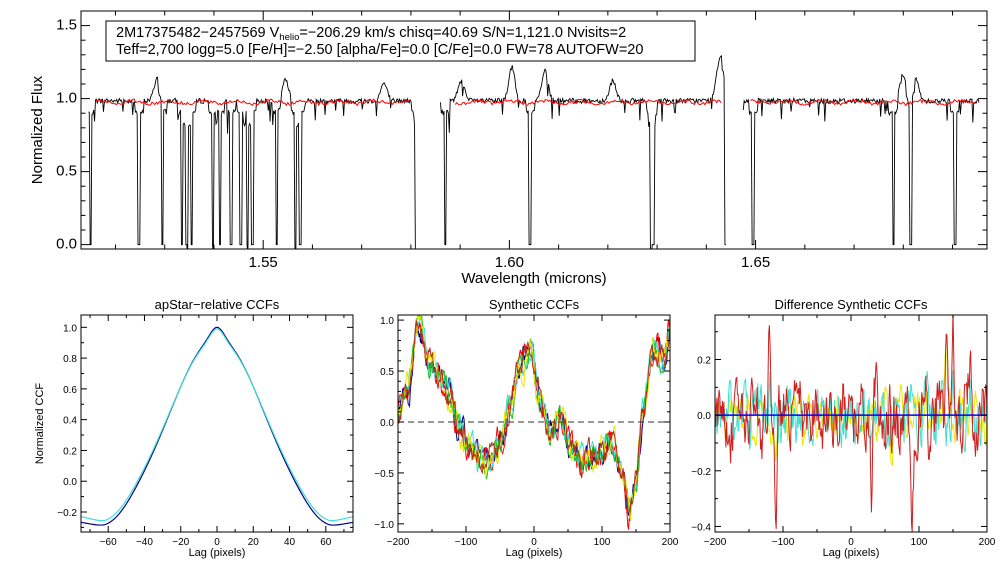 This screenshot has height=576, width=1008. Describe the element at coordinates (70, 421) in the screenshot. I see `y-tick-label: 0.4` at that location.